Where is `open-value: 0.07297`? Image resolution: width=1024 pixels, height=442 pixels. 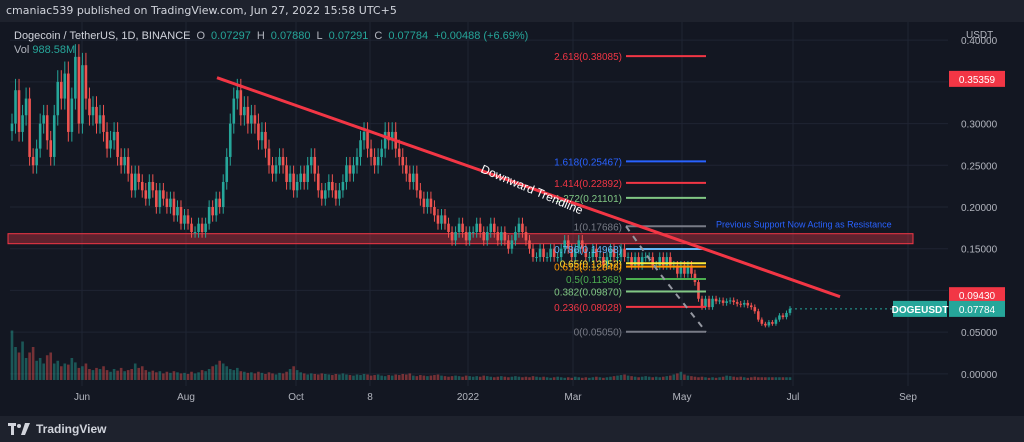
open-value: 0.07297 is located at coordinates (231, 36).